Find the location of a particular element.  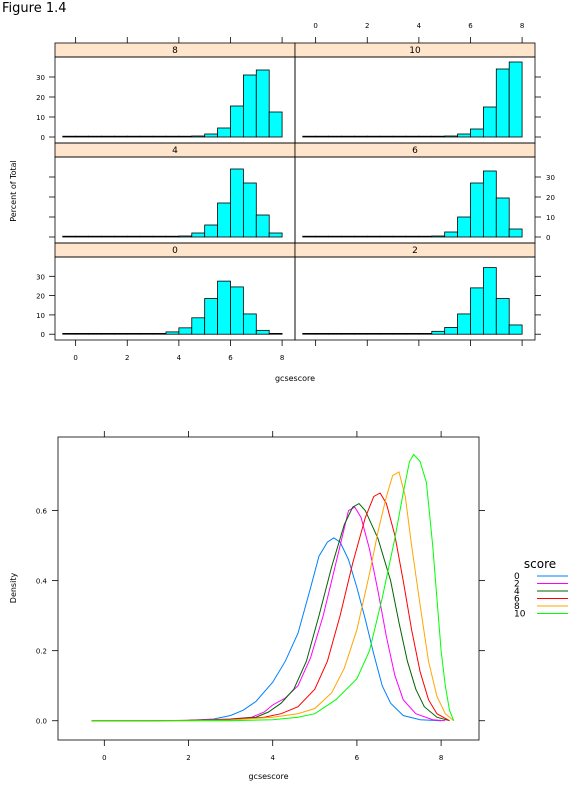

legend-label: 0 is located at coordinates (517, 577).